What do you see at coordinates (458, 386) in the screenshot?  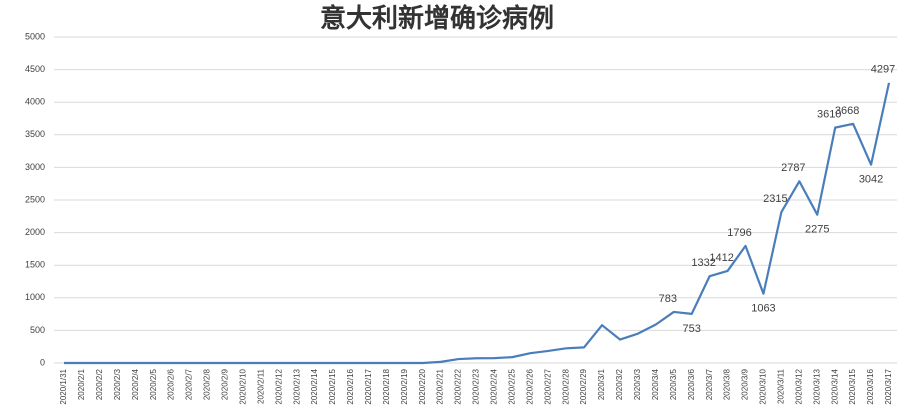 I see `x-tick-label: 2020/2/22` at bounding box center [458, 386].